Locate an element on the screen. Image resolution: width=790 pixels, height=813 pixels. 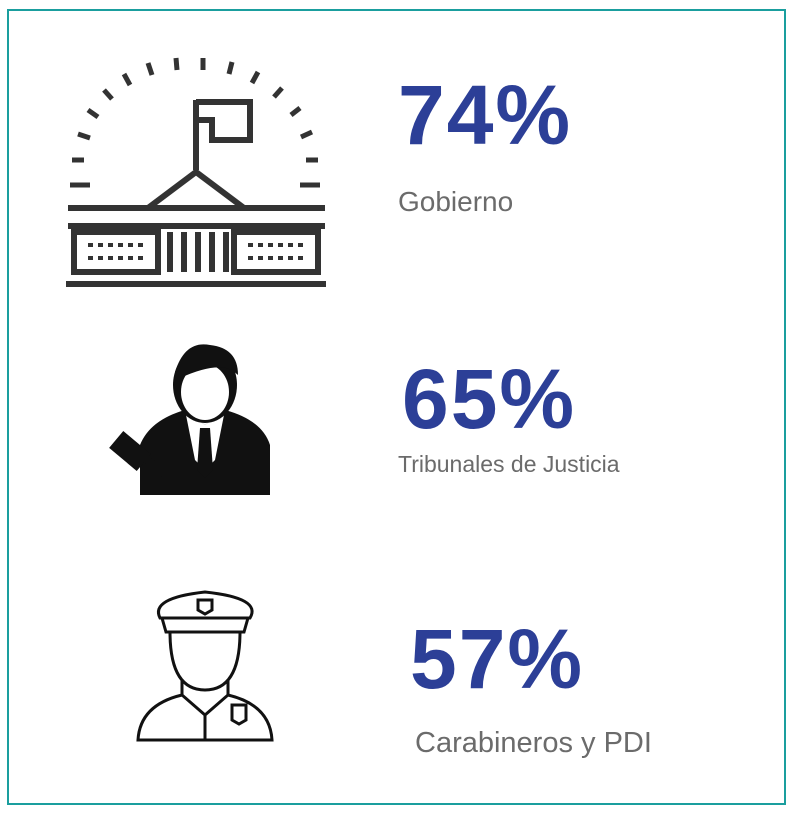
label: Tribunales de Justicia is located at coordinates (509, 464).